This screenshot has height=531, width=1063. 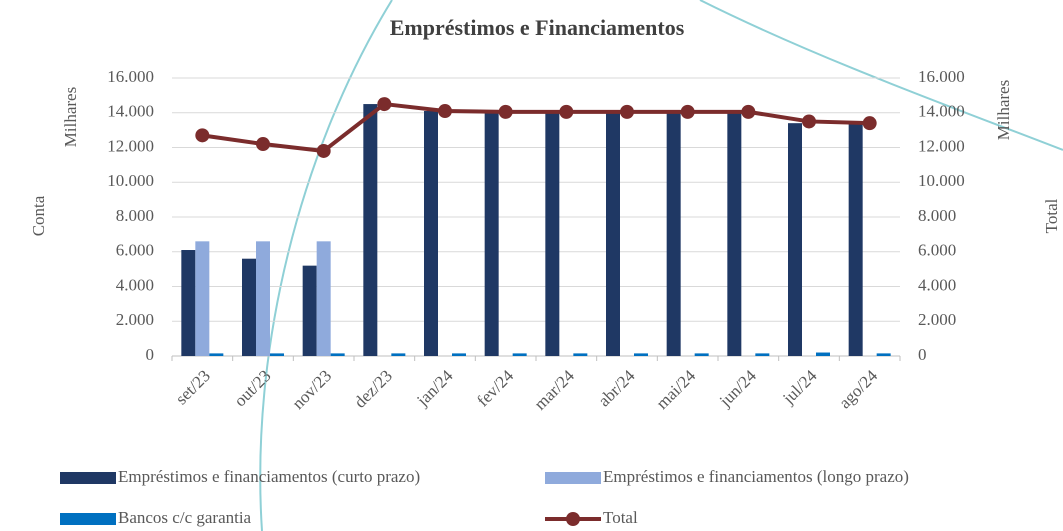 I want to click on y2-tick-label: 2.000, so click(x=937, y=319).